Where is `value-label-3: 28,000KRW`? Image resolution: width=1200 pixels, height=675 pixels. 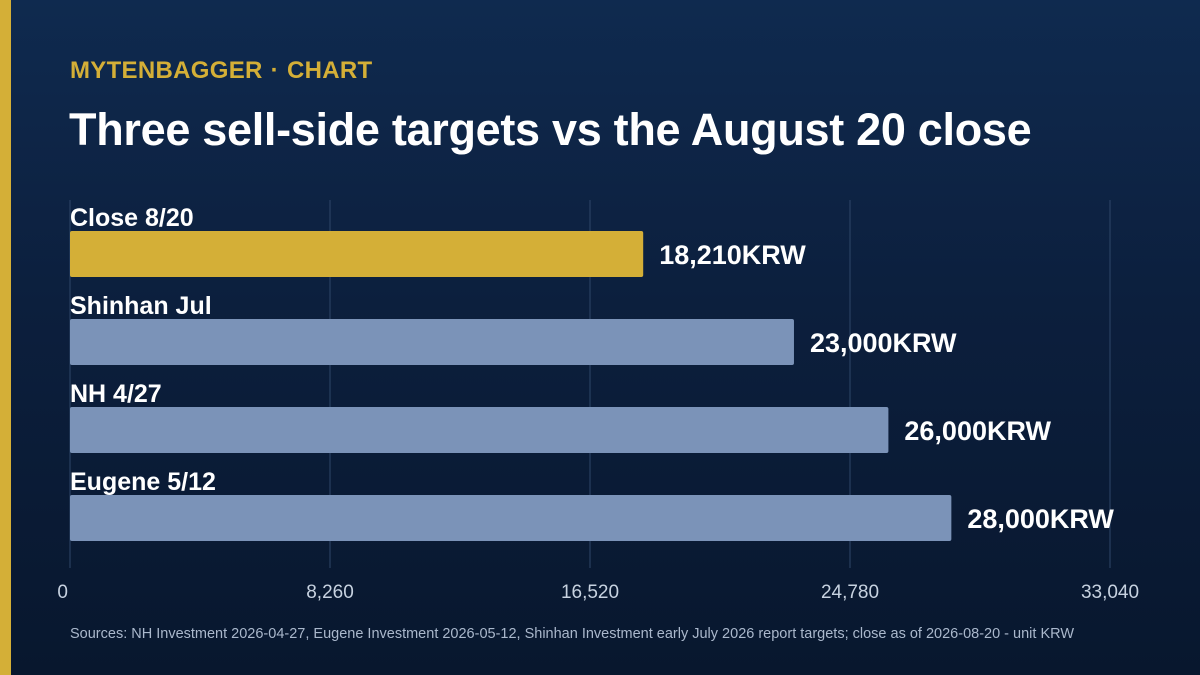
value-label-3: 28,000KRW is located at coordinates (1040, 519).